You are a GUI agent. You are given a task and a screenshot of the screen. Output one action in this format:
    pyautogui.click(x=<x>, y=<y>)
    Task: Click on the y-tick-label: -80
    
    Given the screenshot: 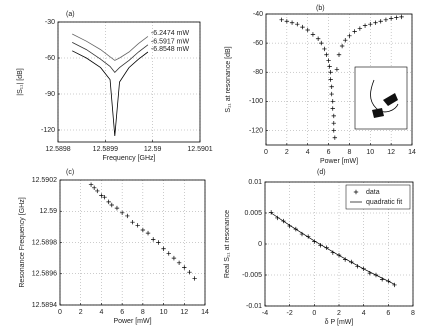 What is the action you would take?
    pyautogui.click(x=258, y=72)
    